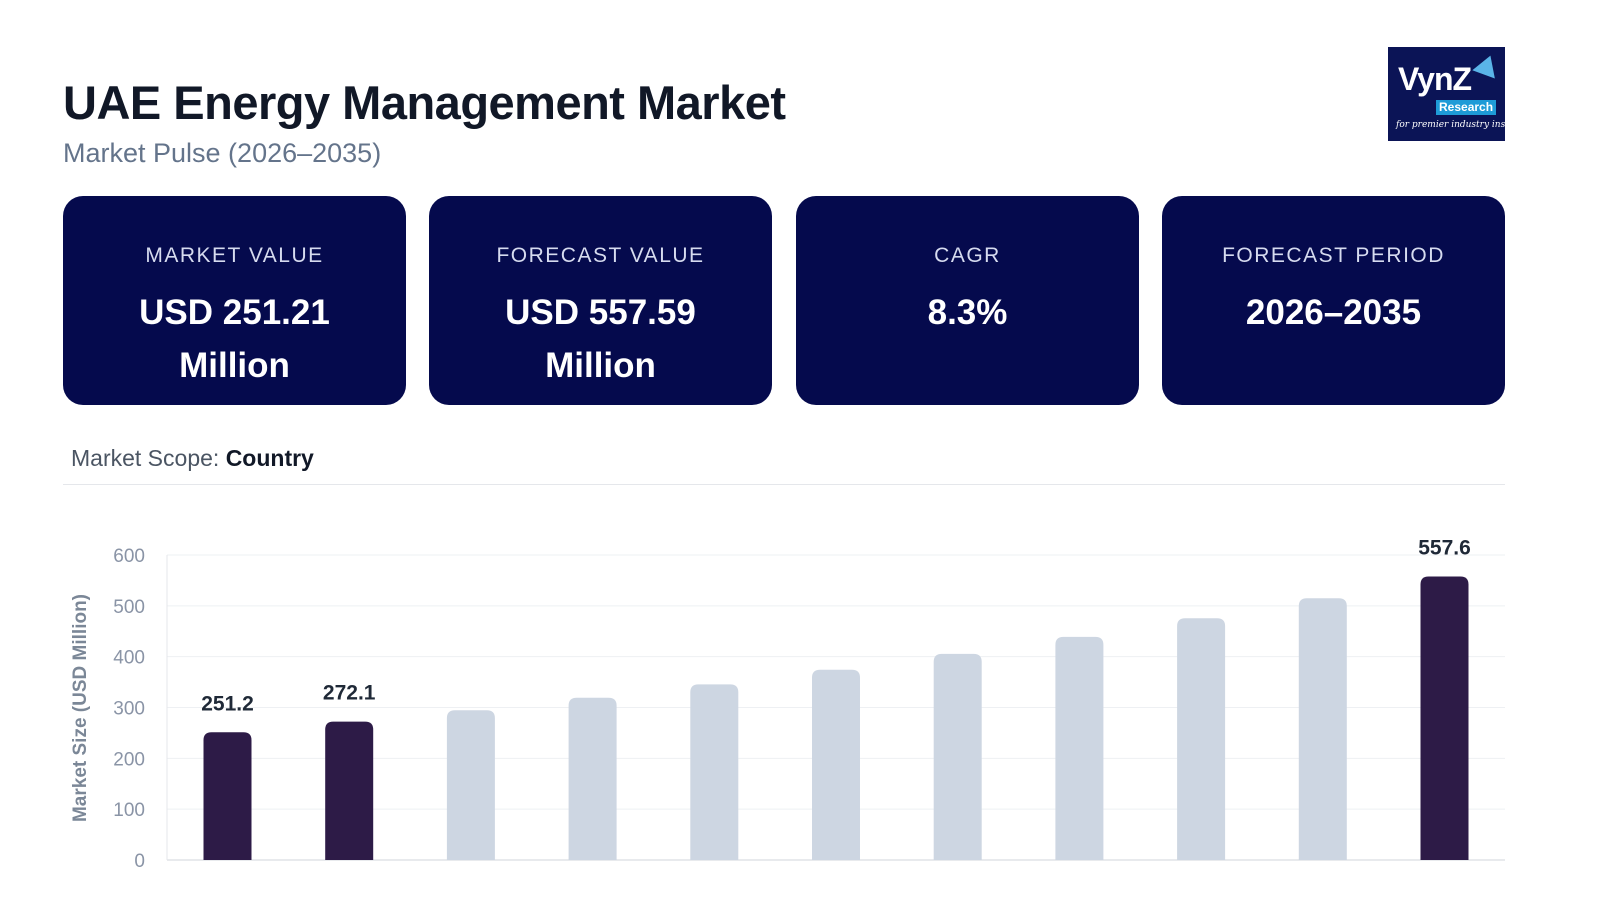 This screenshot has width=1600, height=900. I want to click on market-value-card: MARKET VALUE USD 251.21 Million, so click(234, 300).